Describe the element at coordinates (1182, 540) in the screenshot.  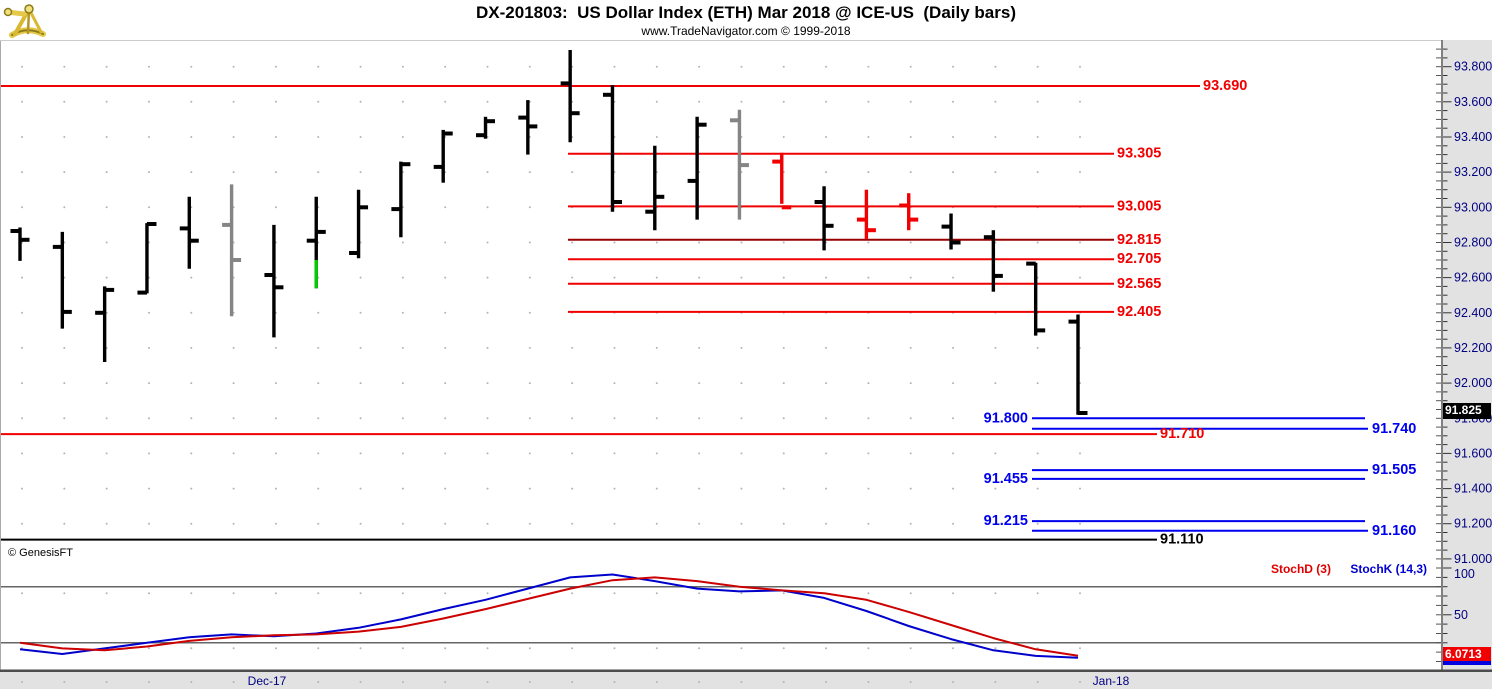
I see `price-level-label-91.110: 91.110` at that location.